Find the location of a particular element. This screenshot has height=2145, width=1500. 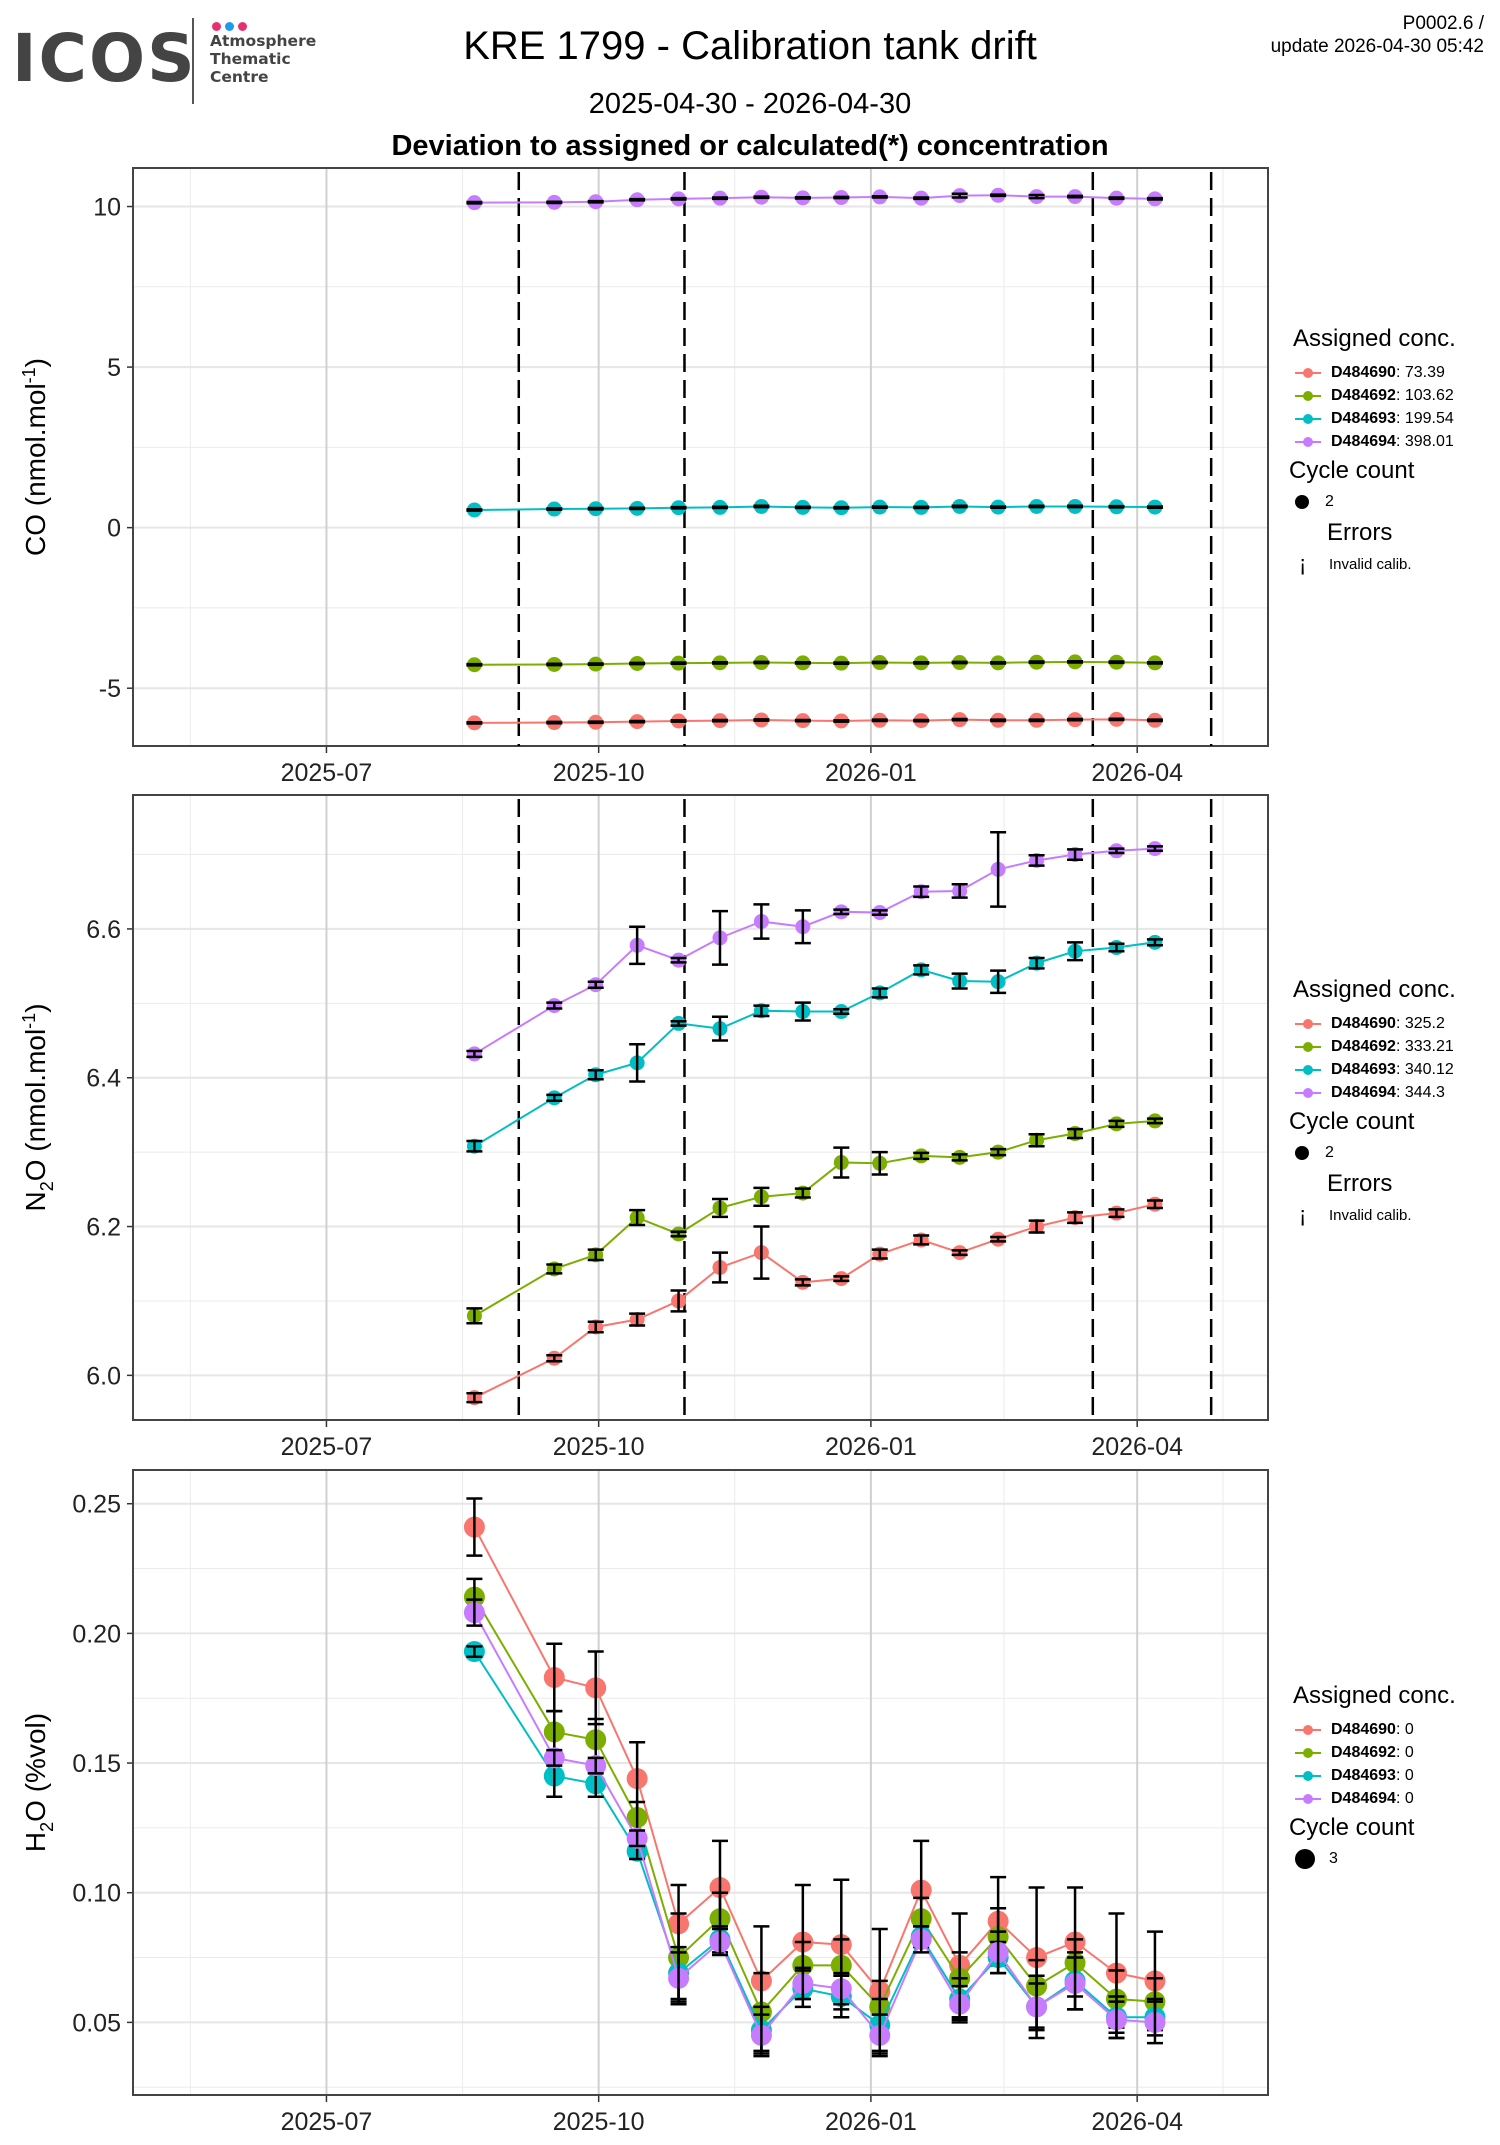

y-axis-label: H2O (%vol) is located at coordinates (38, 1782).